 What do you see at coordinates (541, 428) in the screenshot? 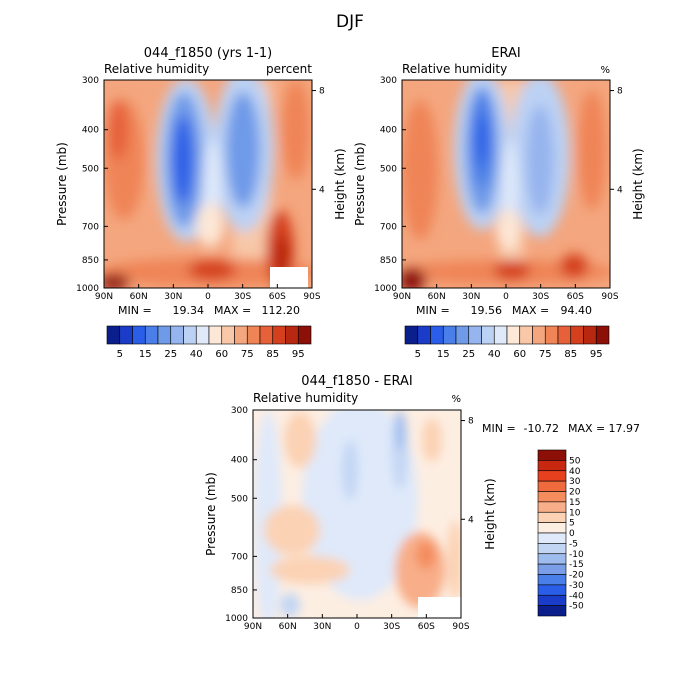
I see `min-value: -10.72` at bounding box center [541, 428].